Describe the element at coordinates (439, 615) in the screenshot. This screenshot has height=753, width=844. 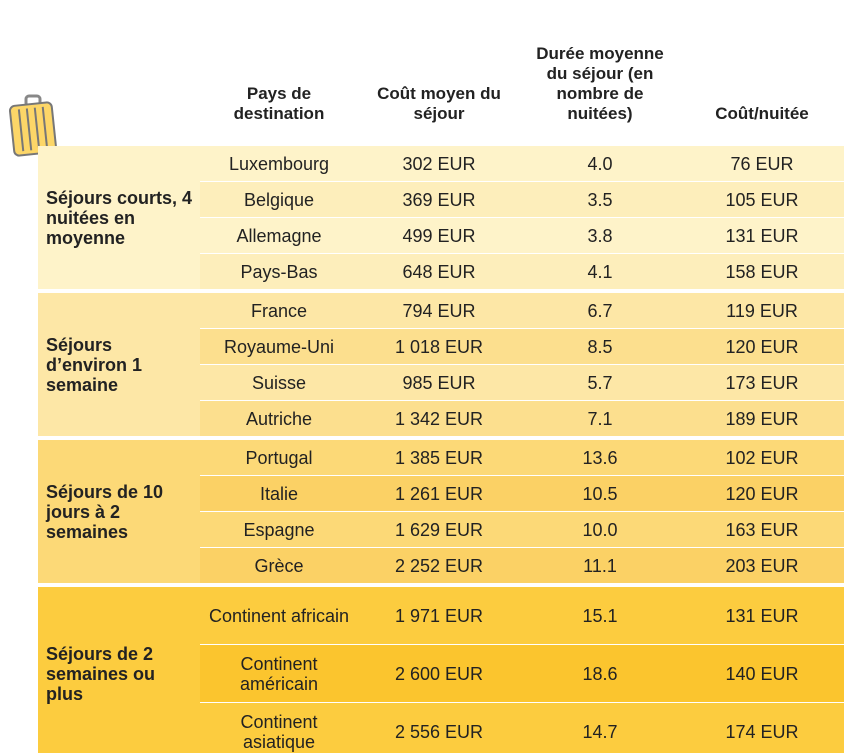
I see `table-cell: 1 971 EUR` at that location.